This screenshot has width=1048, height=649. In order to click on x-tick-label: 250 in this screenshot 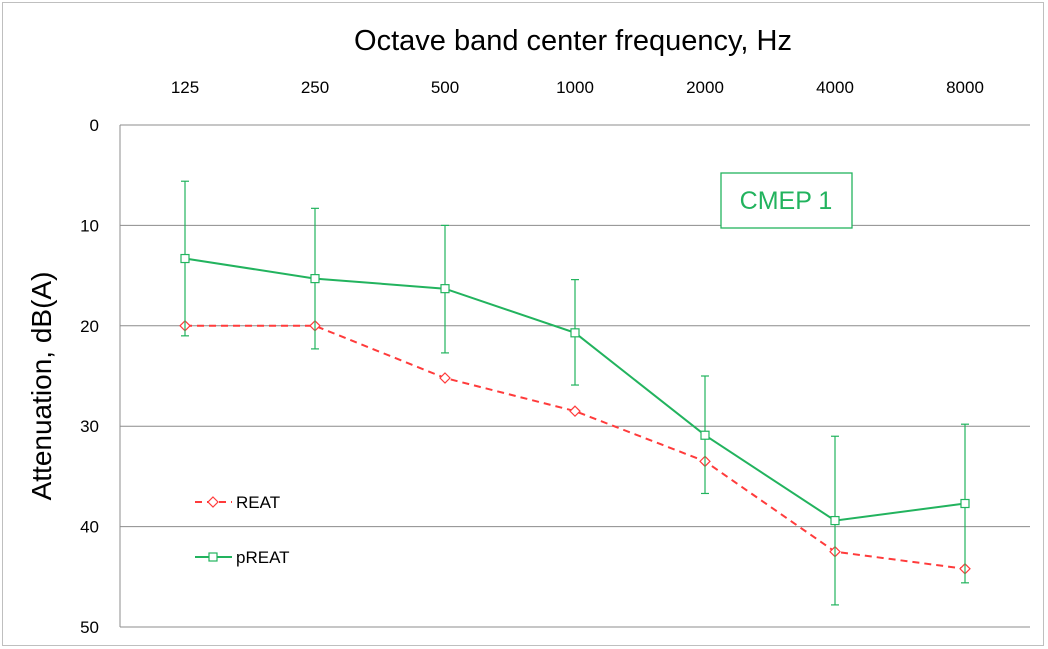, I will do `click(315, 87)`.